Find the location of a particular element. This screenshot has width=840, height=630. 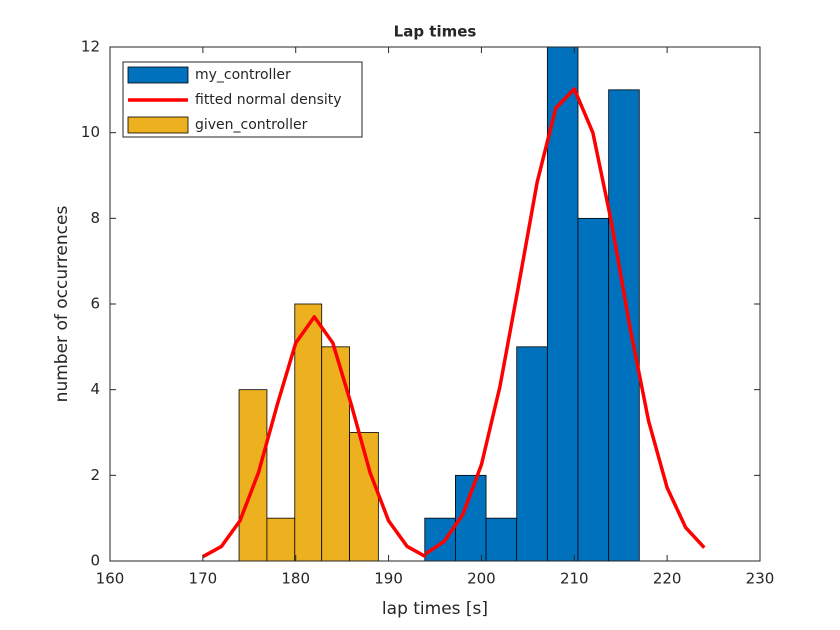

y-tick-label: 4 is located at coordinates (95, 389).